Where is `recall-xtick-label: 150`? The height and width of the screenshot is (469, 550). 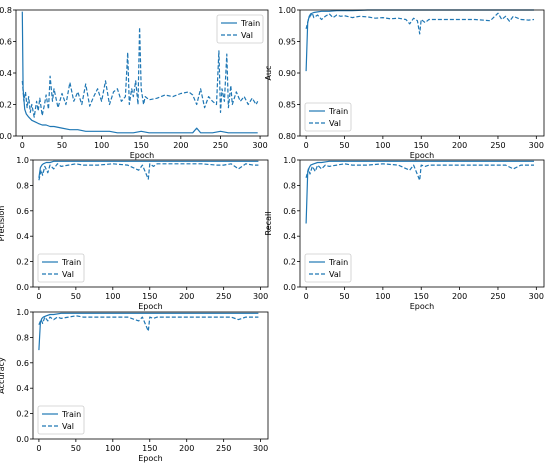
recall-xtick-label: 150 is located at coordinates (421, 296).